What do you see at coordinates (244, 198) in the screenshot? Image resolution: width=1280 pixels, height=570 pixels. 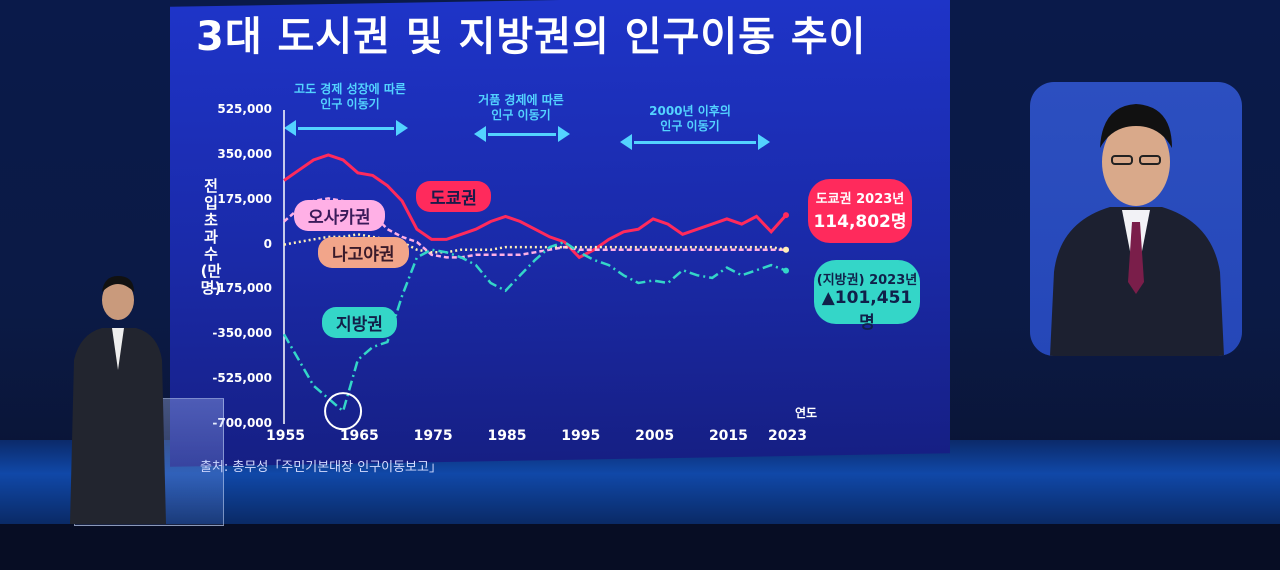 I see `y-tick-label: 175,000` at bounding box center [244, 198].